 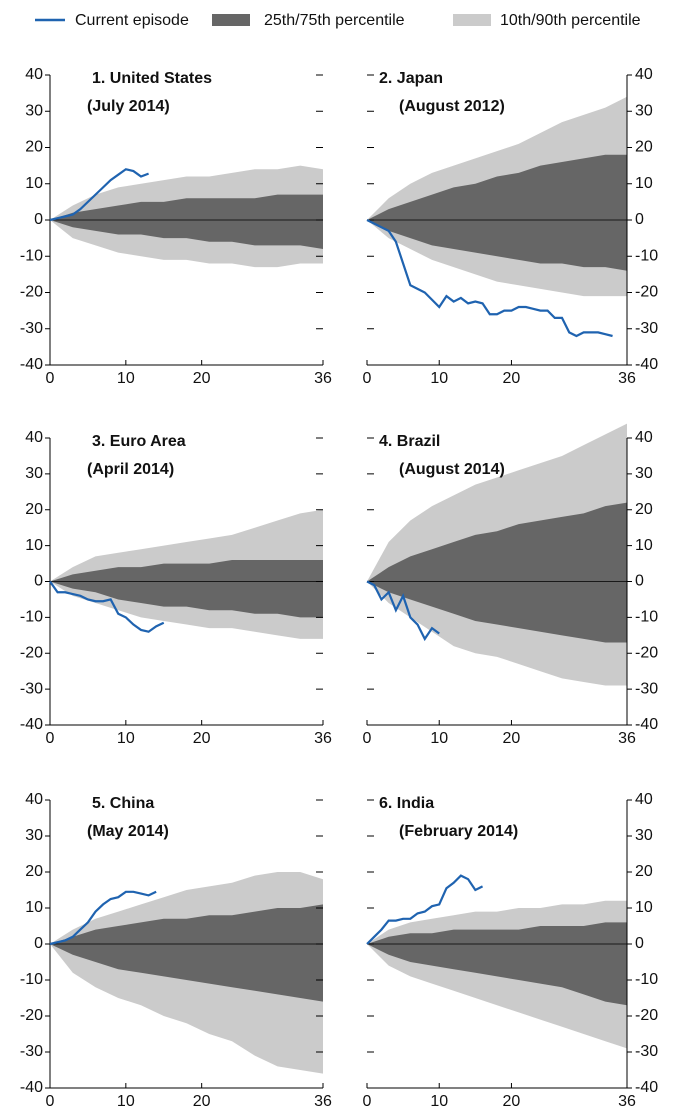 What do you see at coordinates (406, 803) in the screenshot?
I see `panel-title: 6. India` at bounding box center [406, 803].